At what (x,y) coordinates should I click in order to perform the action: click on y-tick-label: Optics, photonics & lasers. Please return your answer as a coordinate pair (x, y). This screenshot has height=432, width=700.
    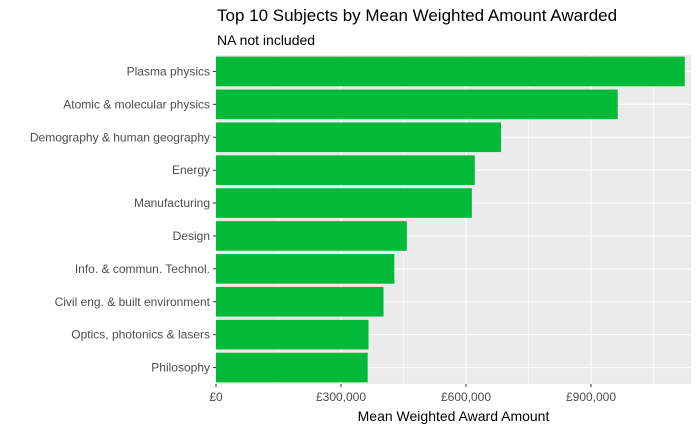
    Looking at the image, I should click on (140, 335).